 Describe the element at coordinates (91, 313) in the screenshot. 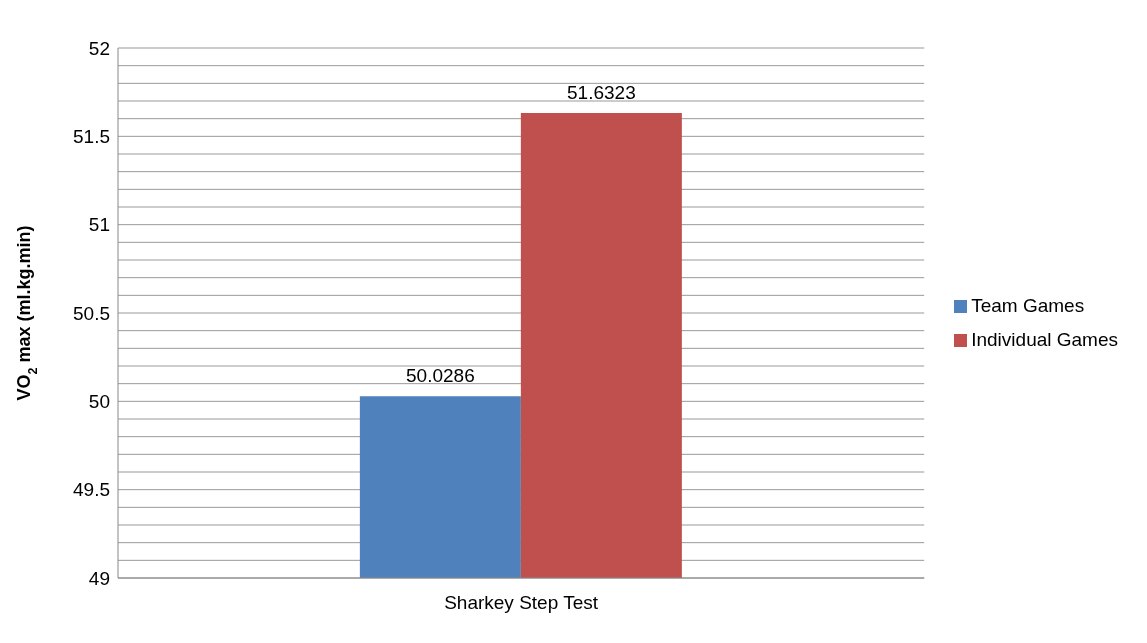

I see `y-tick-label: 50.5` at that location.